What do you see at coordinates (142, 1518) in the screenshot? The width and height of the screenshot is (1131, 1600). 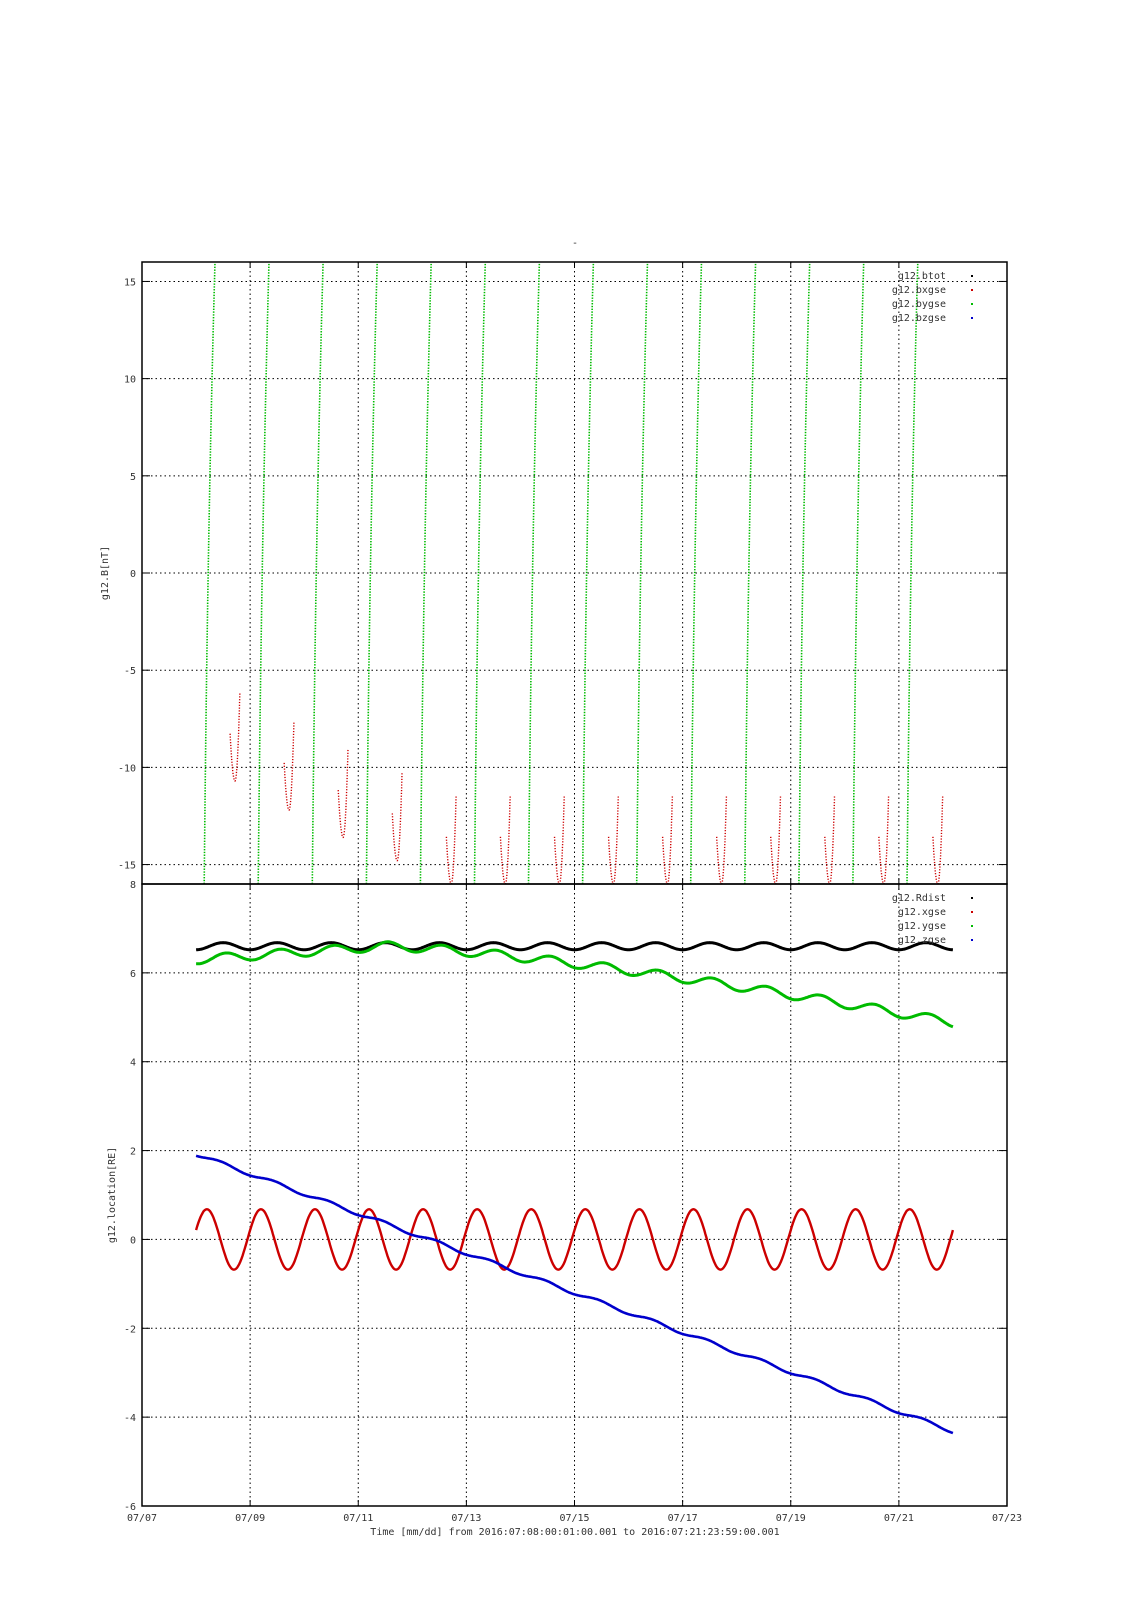 I see `xtick-label: 07/07` at bounding box center [142, 1518].